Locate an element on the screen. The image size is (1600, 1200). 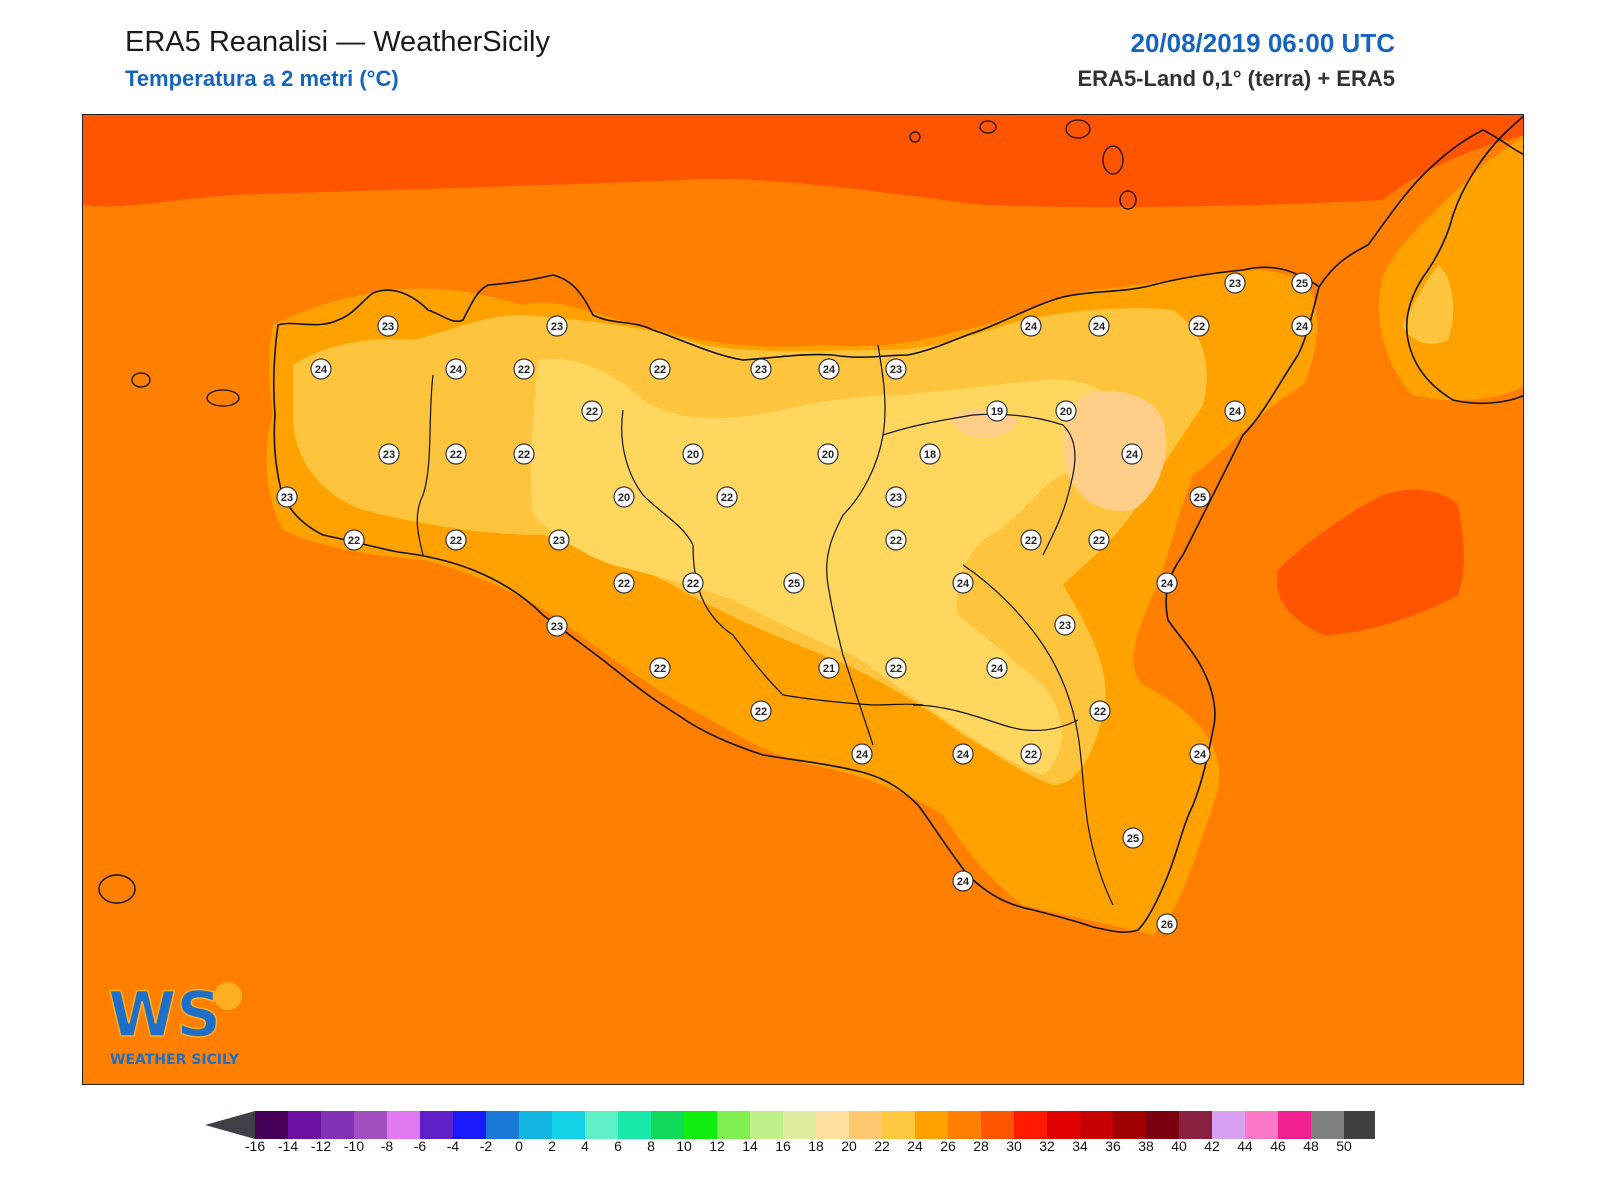
colorbar-tick-label: 22 is located at coordinates (882, 1146).